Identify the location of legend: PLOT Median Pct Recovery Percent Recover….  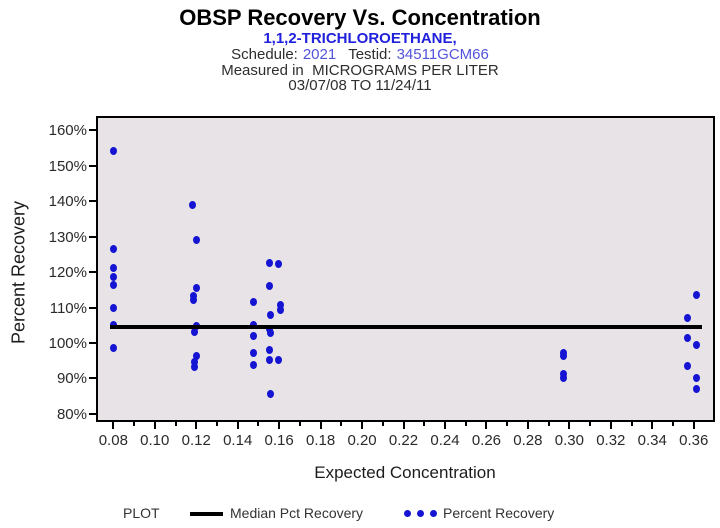
(360, 514).